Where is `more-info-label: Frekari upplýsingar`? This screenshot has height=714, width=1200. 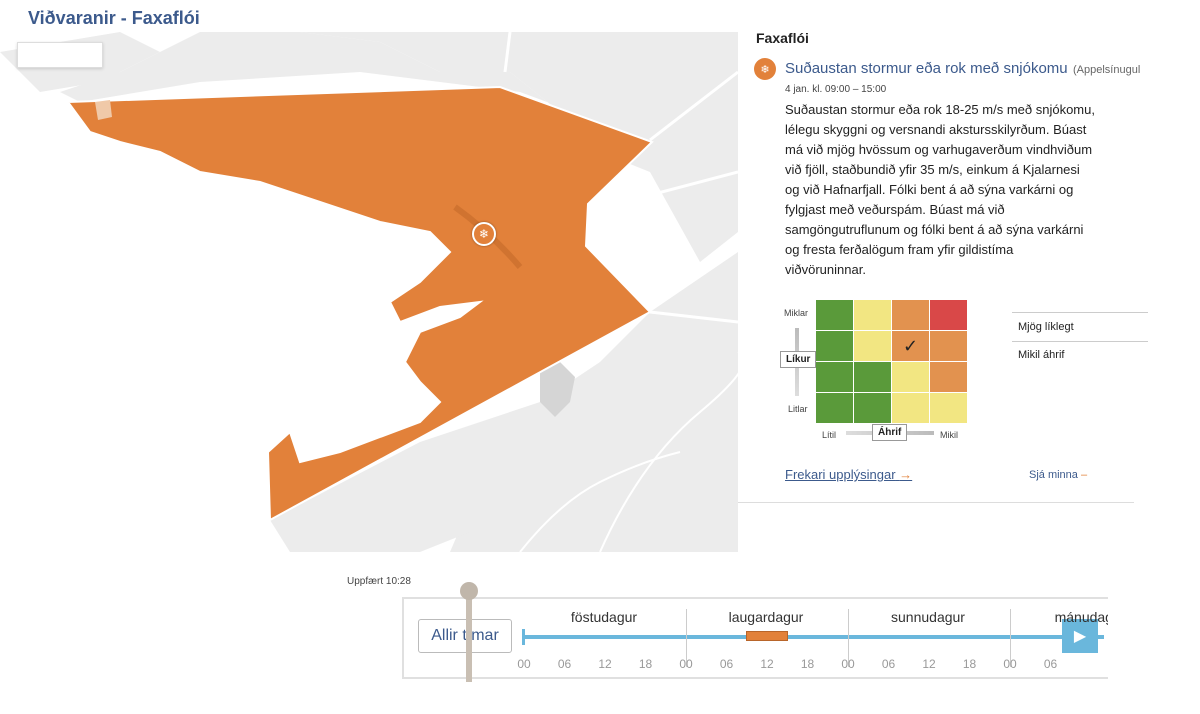 more-info-label: Frekari upplýsingar is located at coordinates (840, 474).